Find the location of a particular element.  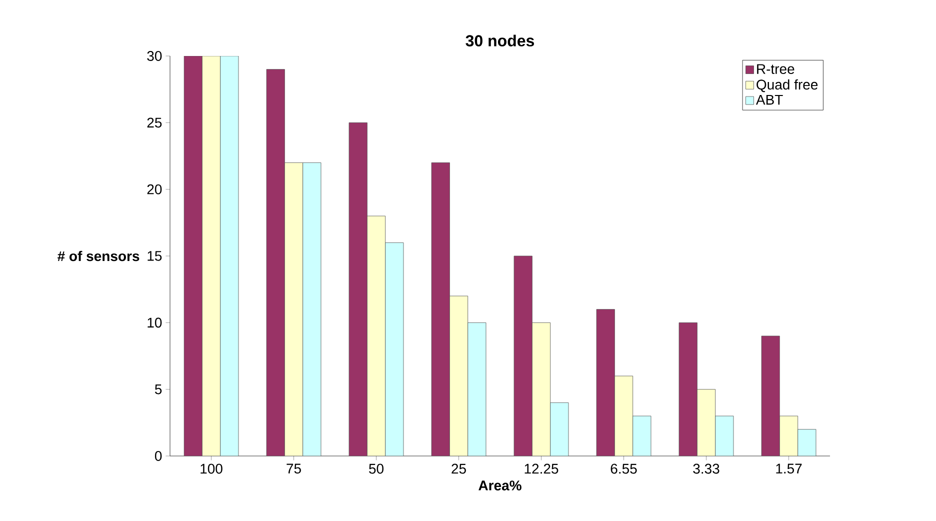

x-tick-label: 3.33 is located at coordinates (706, 469).